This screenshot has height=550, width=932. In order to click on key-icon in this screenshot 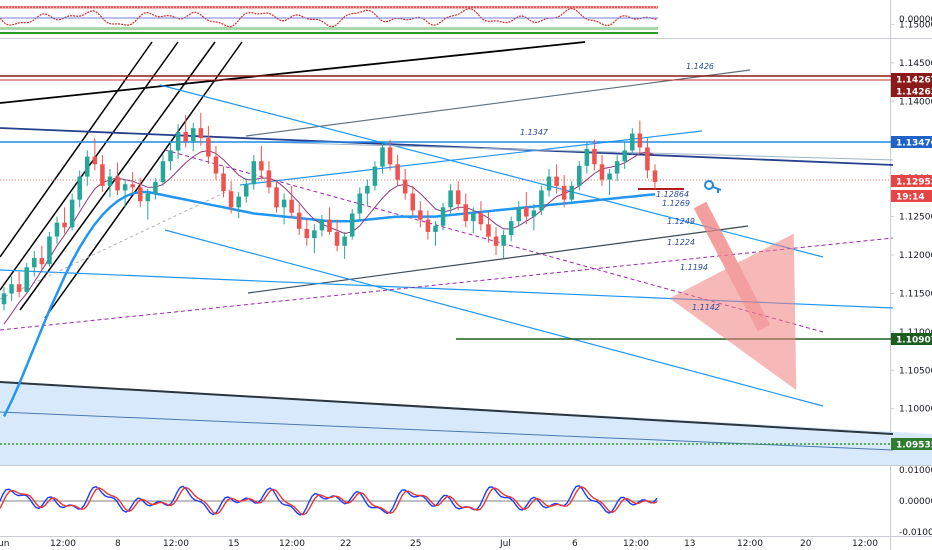, I will do `click(713, 186)`.